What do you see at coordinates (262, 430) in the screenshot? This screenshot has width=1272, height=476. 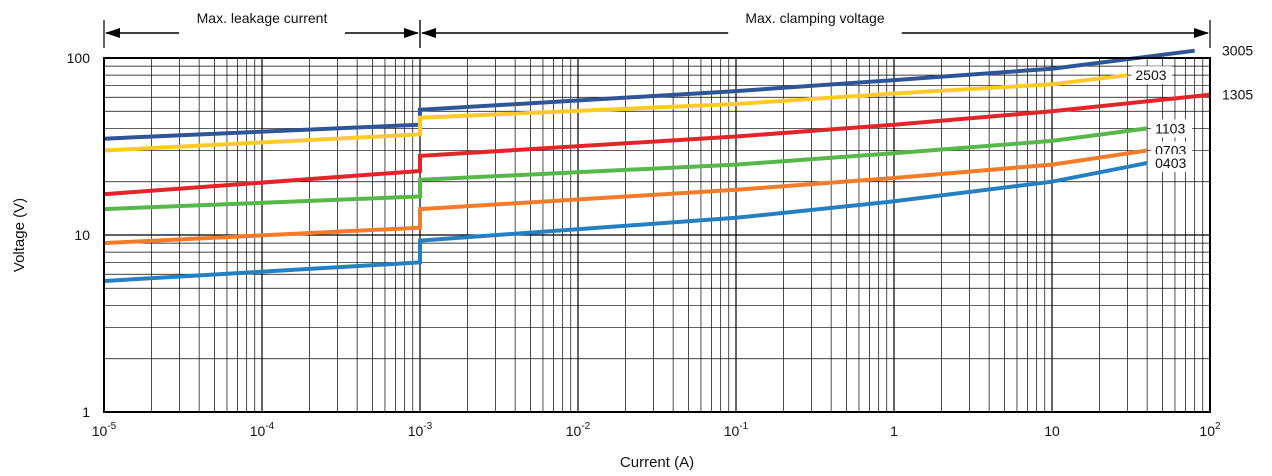 I see `x-tick-label: 10⁻⁴` at bounding box center [262, 430].